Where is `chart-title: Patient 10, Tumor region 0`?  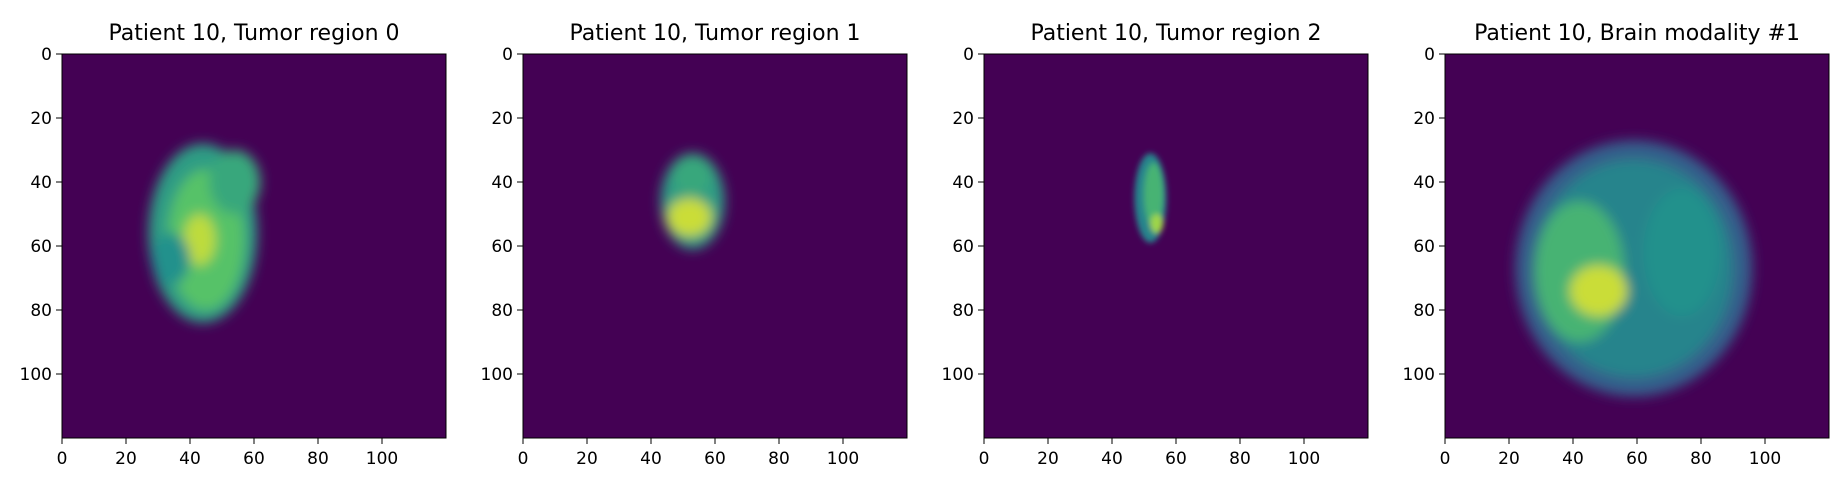 chart-title: Patient 10, Tumor region 0 is located at coordinates (253, 33).